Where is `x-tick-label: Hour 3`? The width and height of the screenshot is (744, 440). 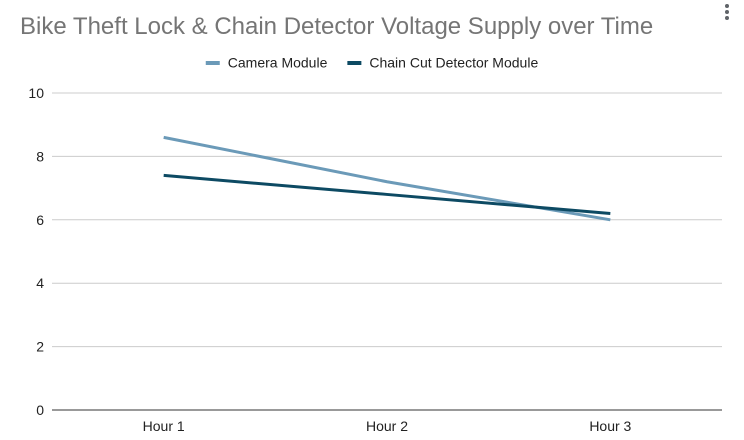
x-tick-label: Hour 3 is located at coordinates (610, 426).